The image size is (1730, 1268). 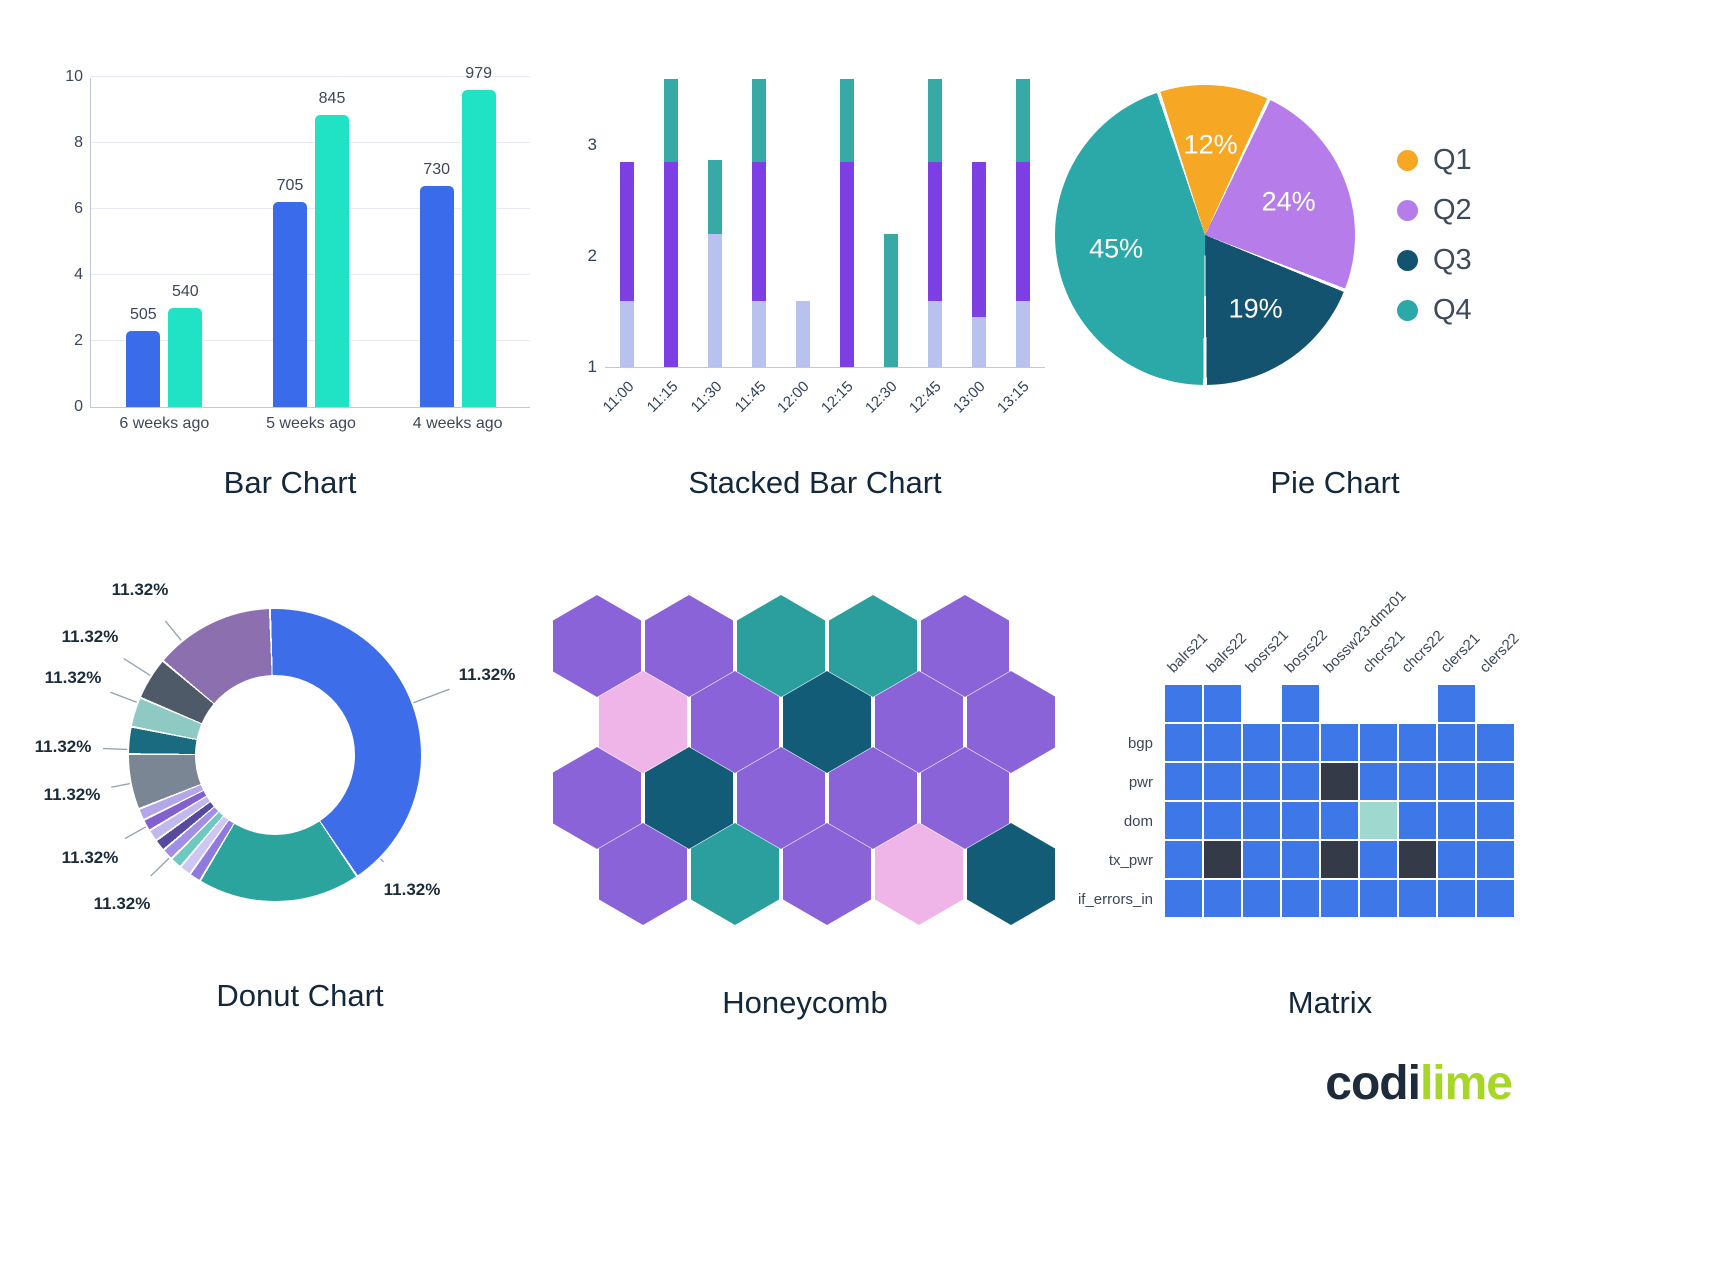 I want to click on y-axis-tick-label: 6, so click(x=78, y=208).